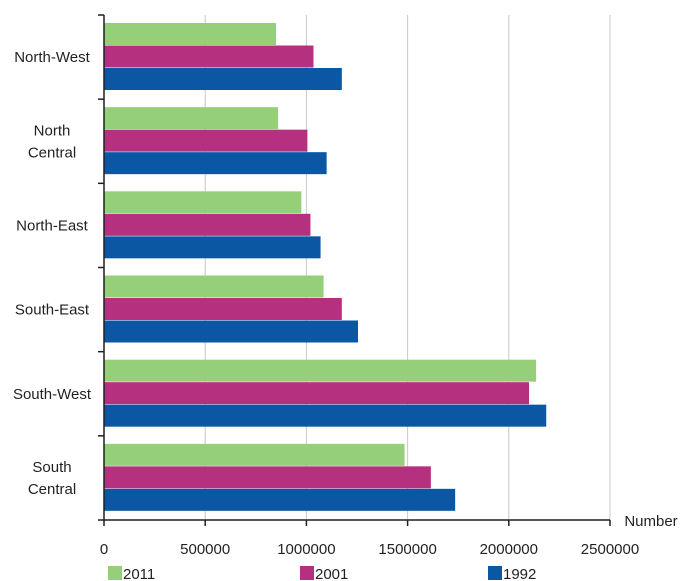 This screenshot has width=683, height=581. Describe the element at coordinates (52, 141) in the screenshot. I see `category-label: North Central` at that location.